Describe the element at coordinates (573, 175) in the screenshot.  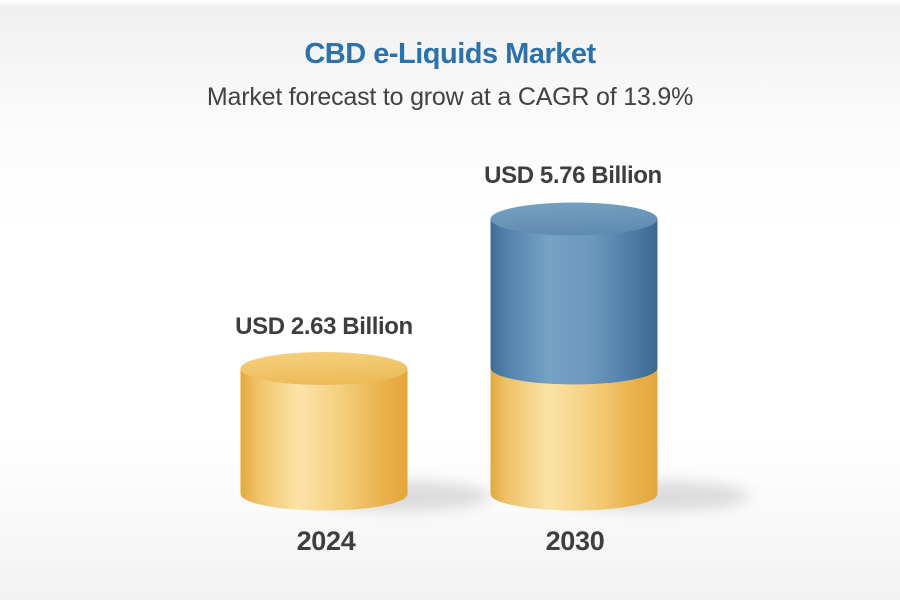
I see `value-label-2030: USD 5.76 Billion` at that location.